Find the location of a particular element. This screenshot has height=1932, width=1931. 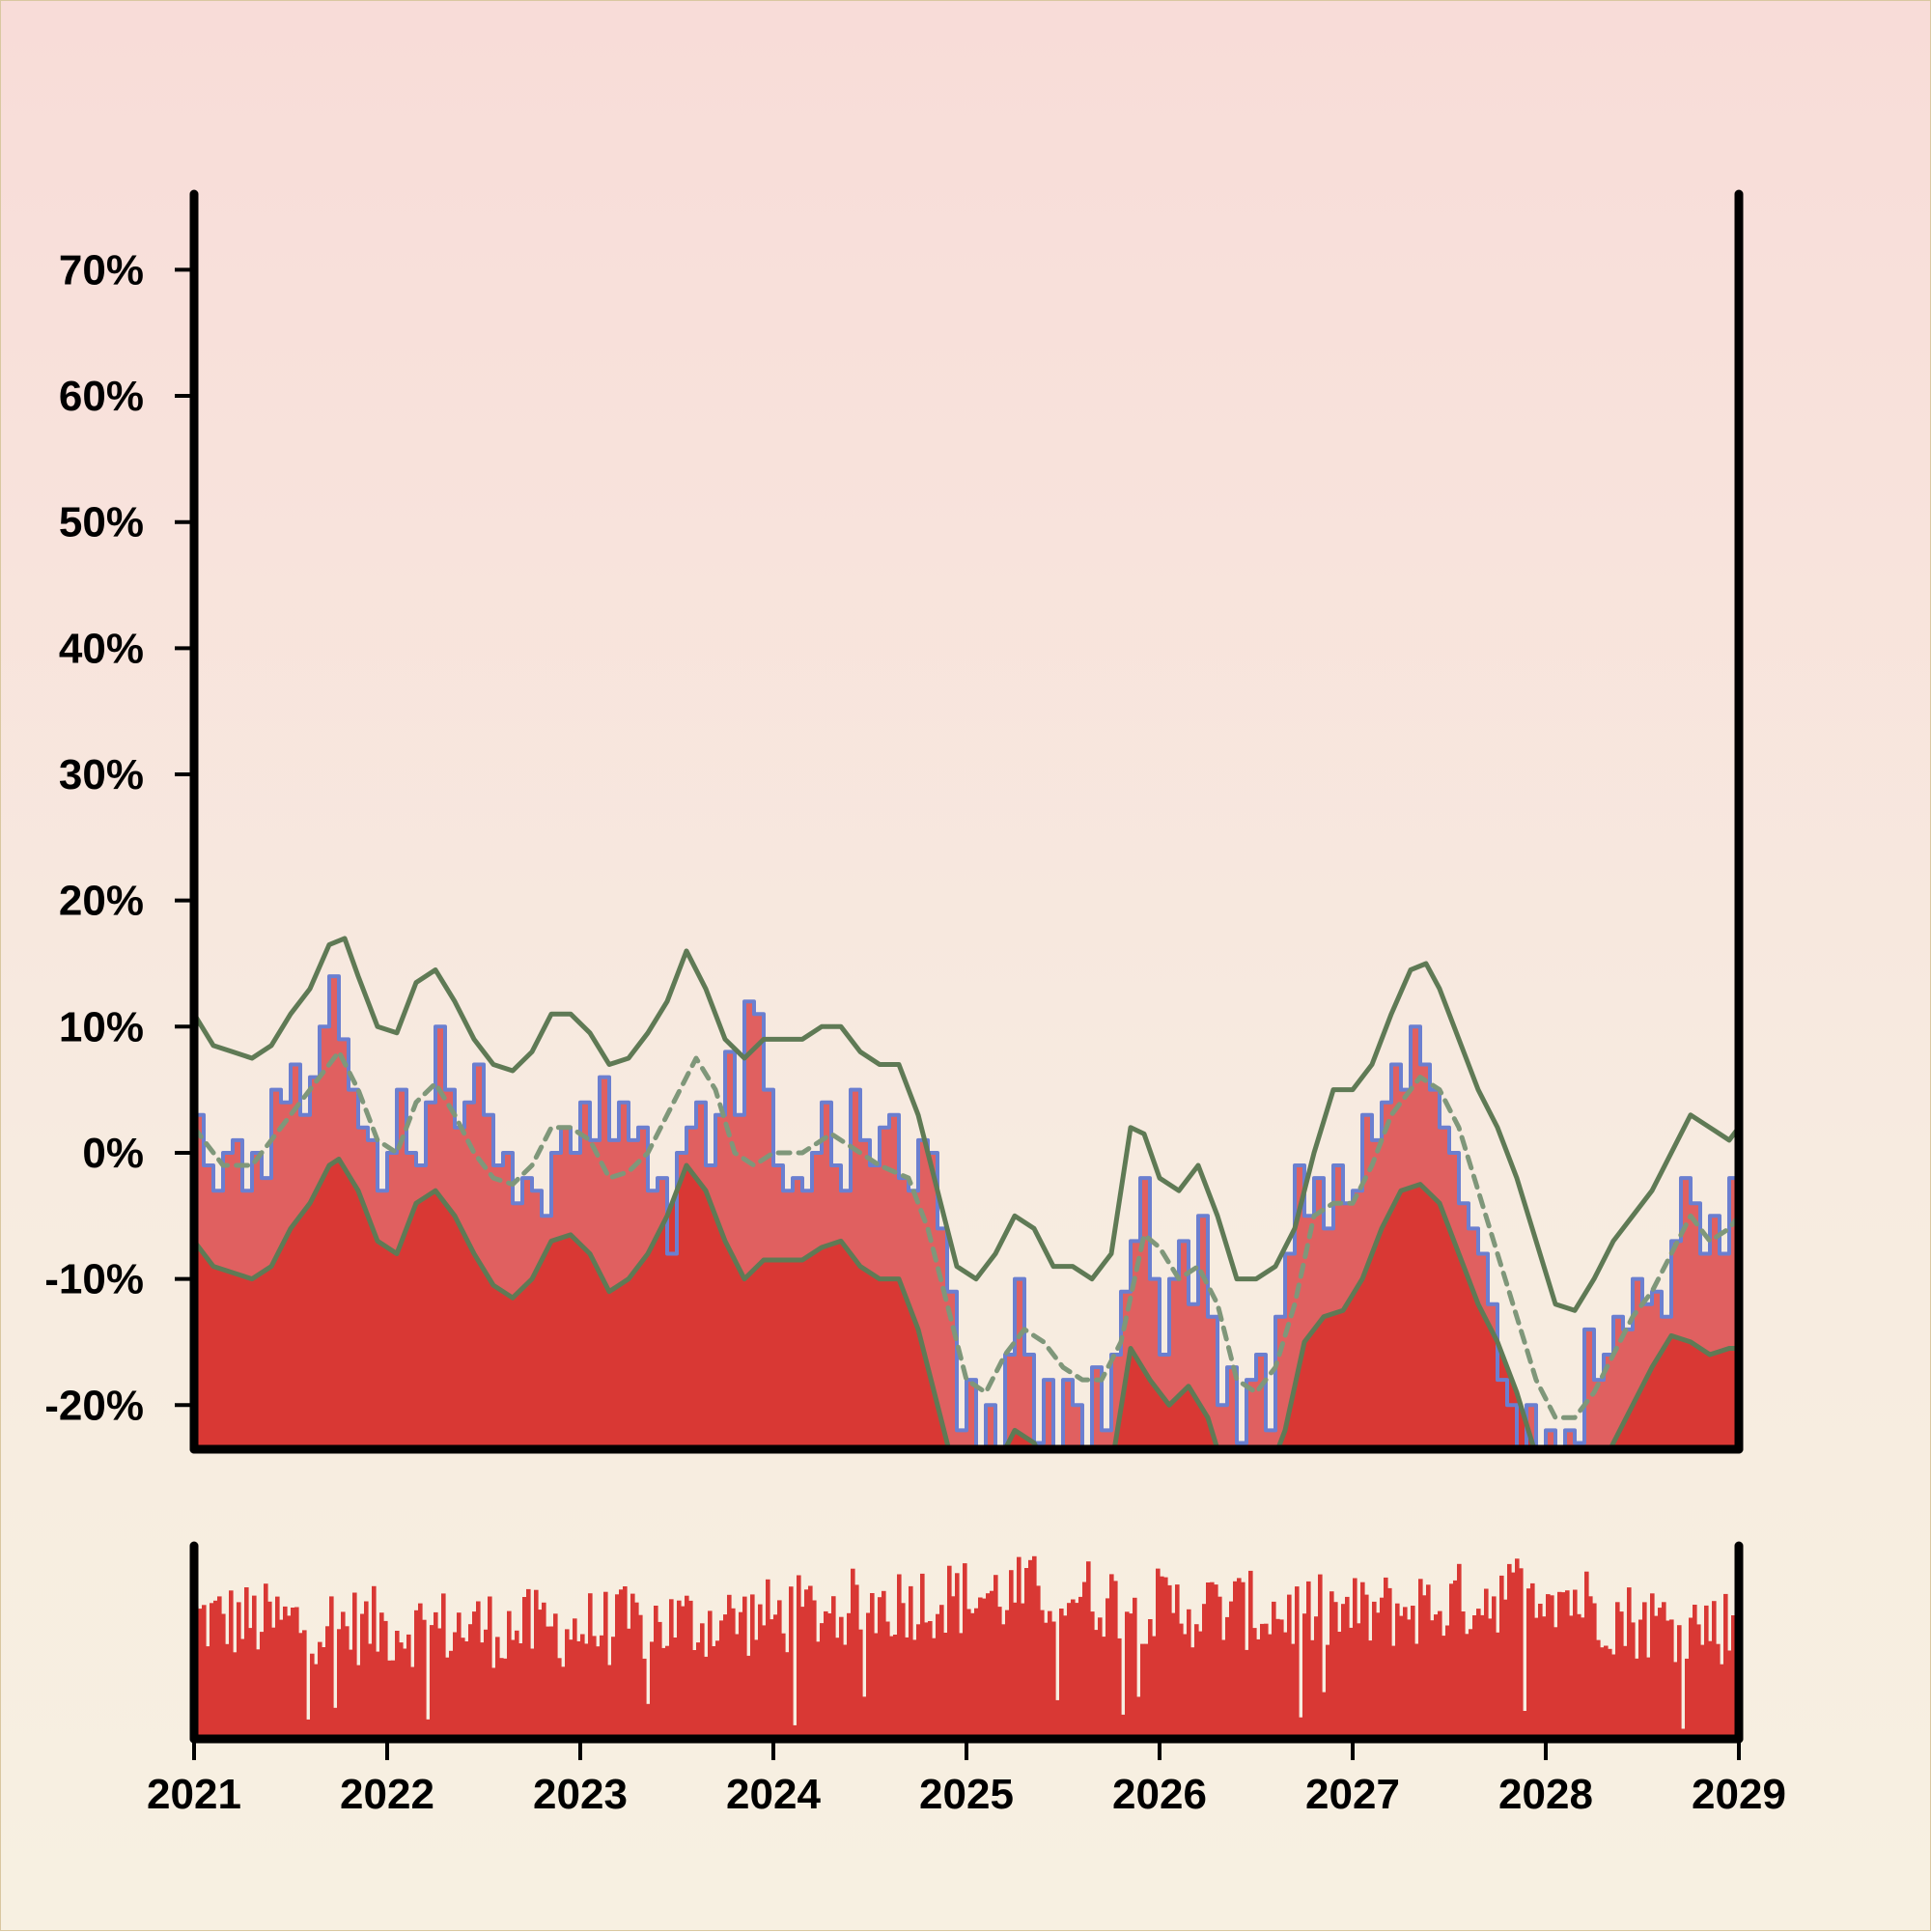

x-tick-label: 2023 is located at coordinates (580, 1795).